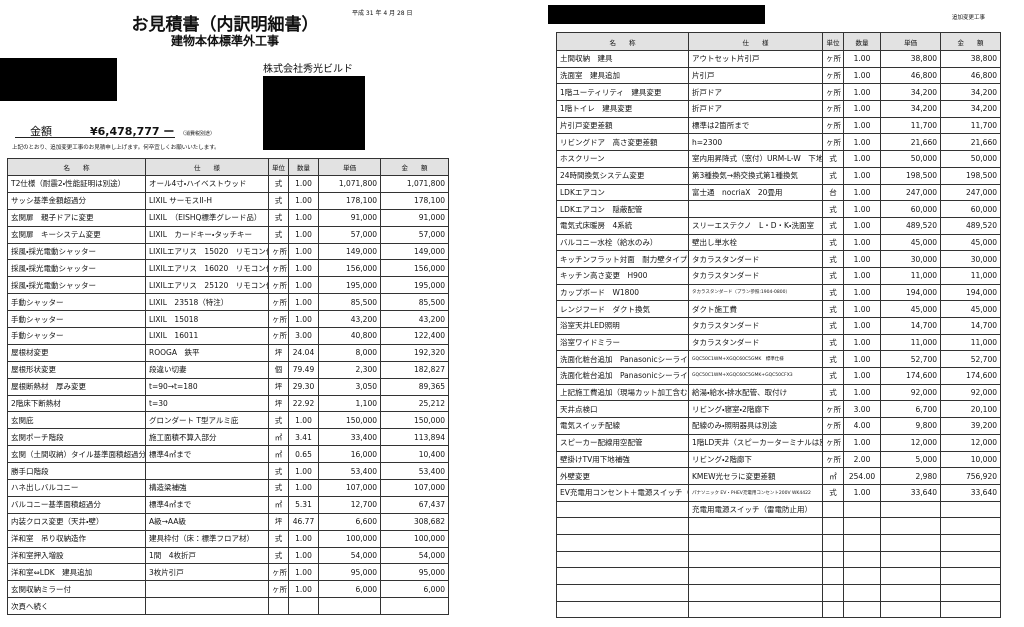 This screenshot has height=627, width=1024. Describe the element at coordinates (622, 492) in the screenshot. I see `cell-name: EV充電用コンセント＋電源スイッチ（壁掛込み）` at that location.